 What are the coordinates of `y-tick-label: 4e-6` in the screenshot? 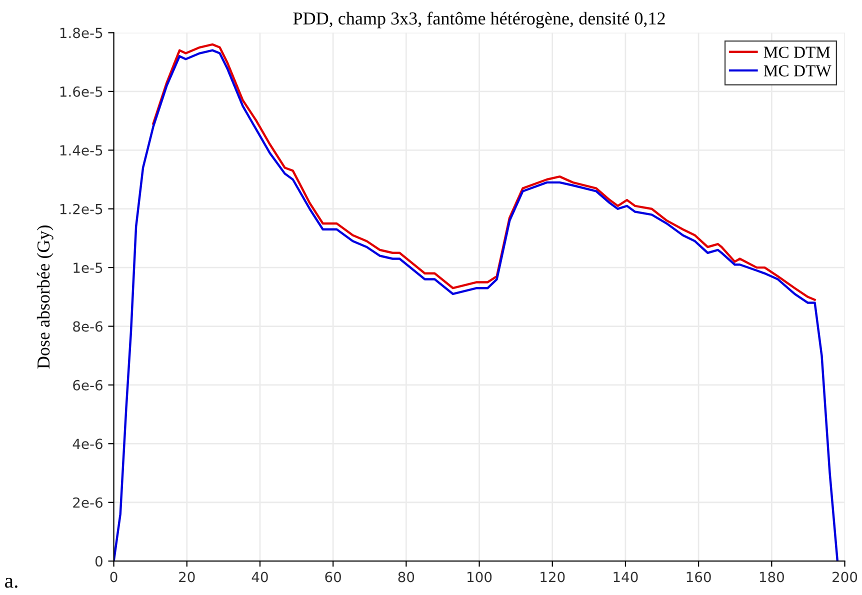 It's located at (87, 444).